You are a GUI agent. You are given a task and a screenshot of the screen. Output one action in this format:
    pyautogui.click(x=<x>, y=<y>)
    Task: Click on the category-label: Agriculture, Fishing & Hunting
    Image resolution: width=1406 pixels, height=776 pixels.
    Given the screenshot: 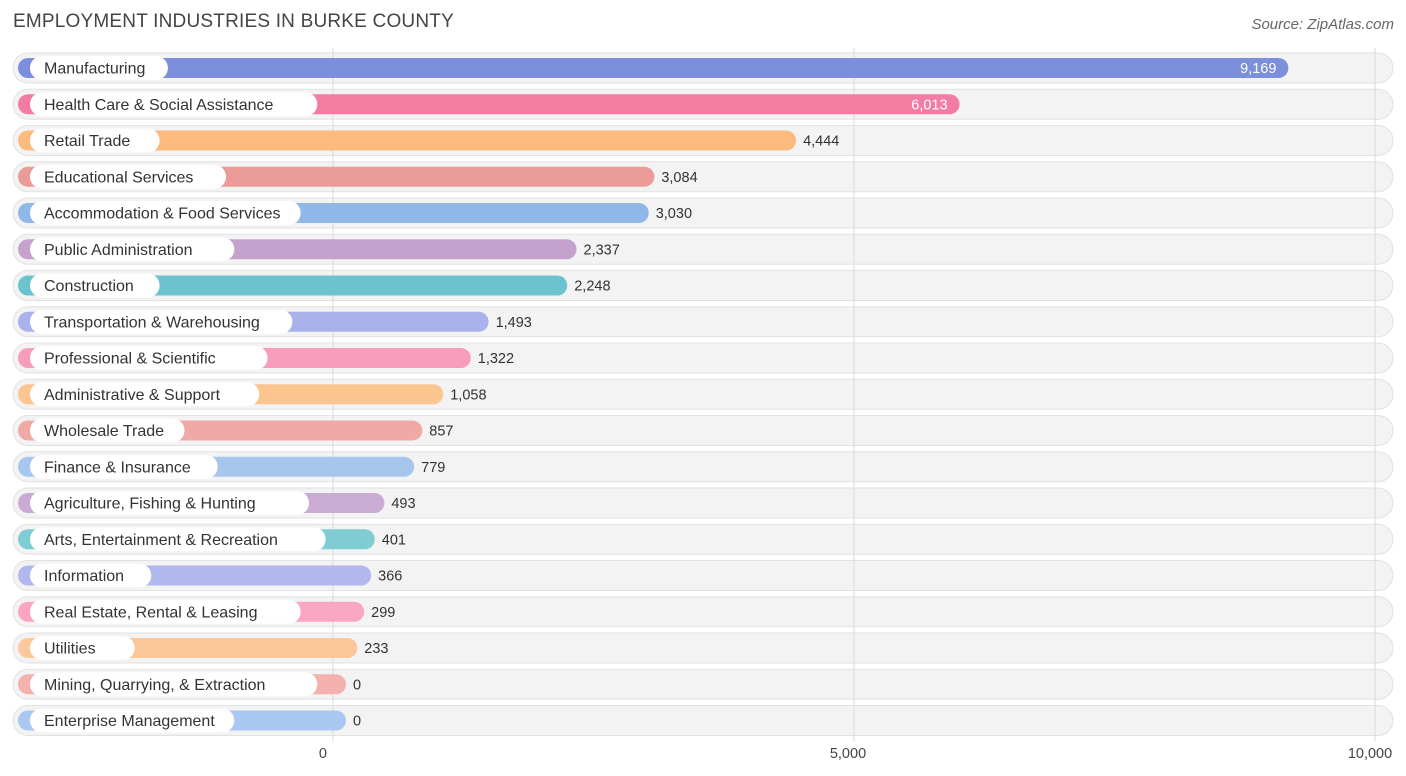 What is the action you would take?
    pyautogui.click(x=150, y=504)
    